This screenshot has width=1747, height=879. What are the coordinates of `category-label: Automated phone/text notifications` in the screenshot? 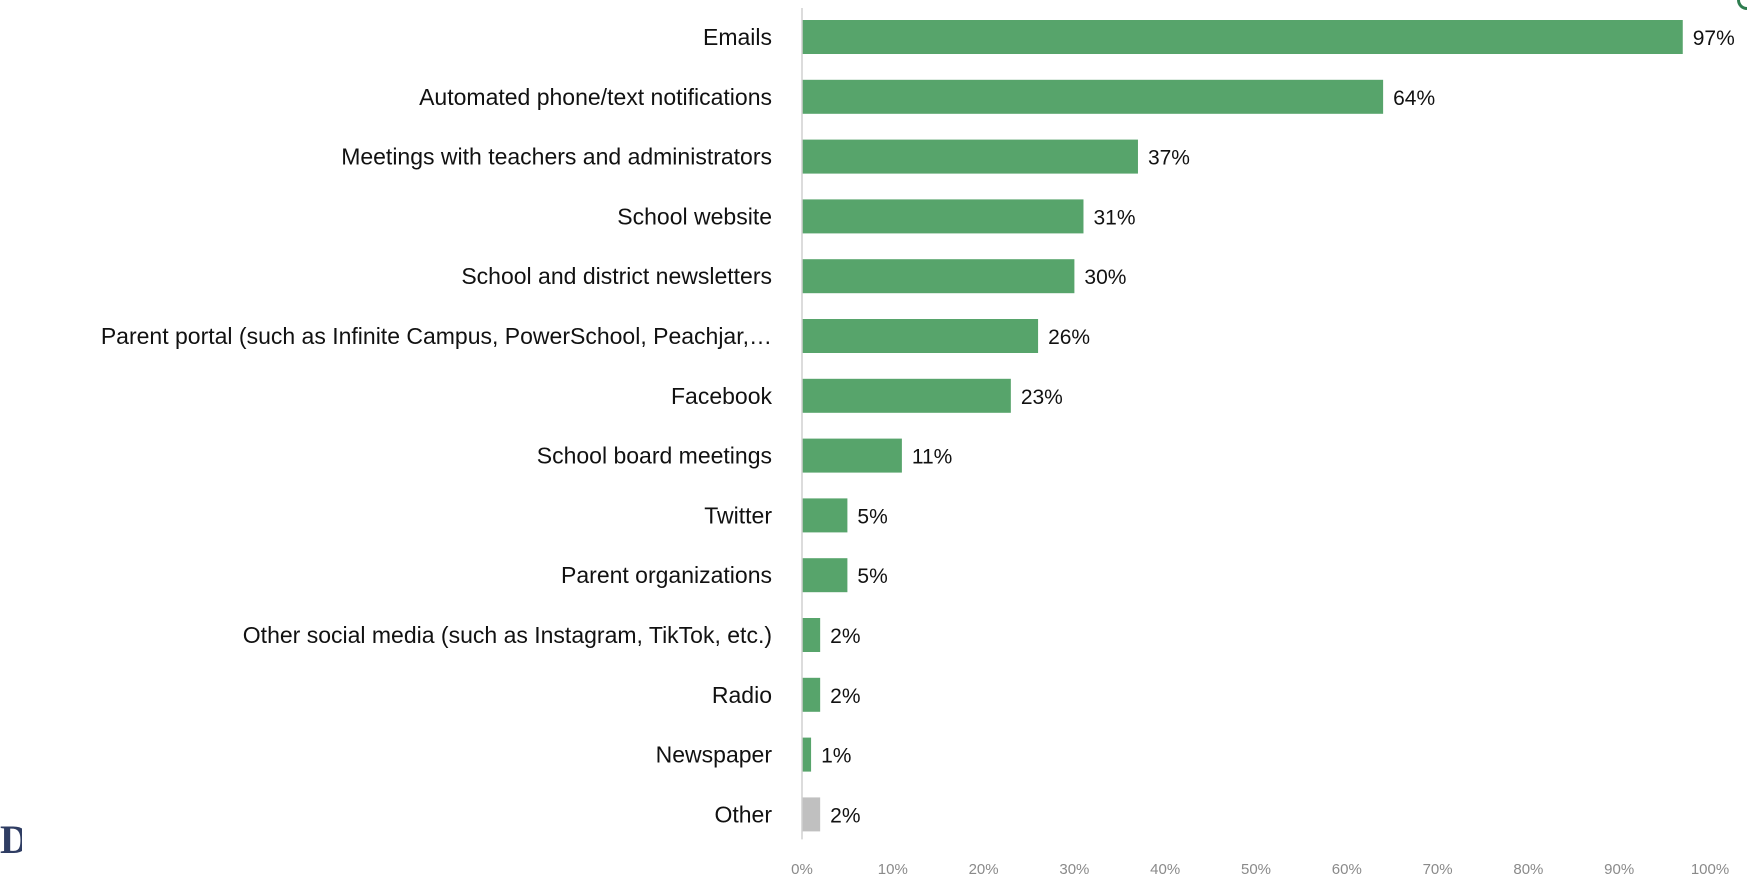 It's located at (595, 97).